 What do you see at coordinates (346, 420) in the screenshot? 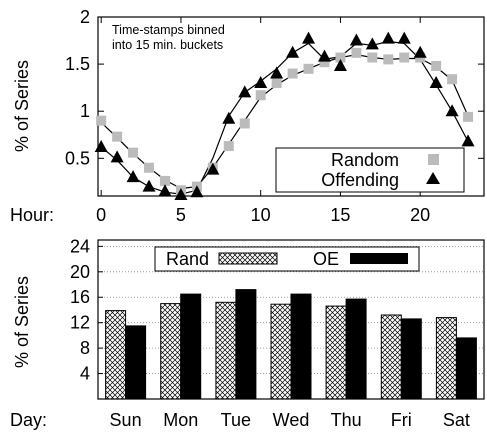
I see `daily-x-tick-label-thu: Thu` at bounding box center [346, 420].